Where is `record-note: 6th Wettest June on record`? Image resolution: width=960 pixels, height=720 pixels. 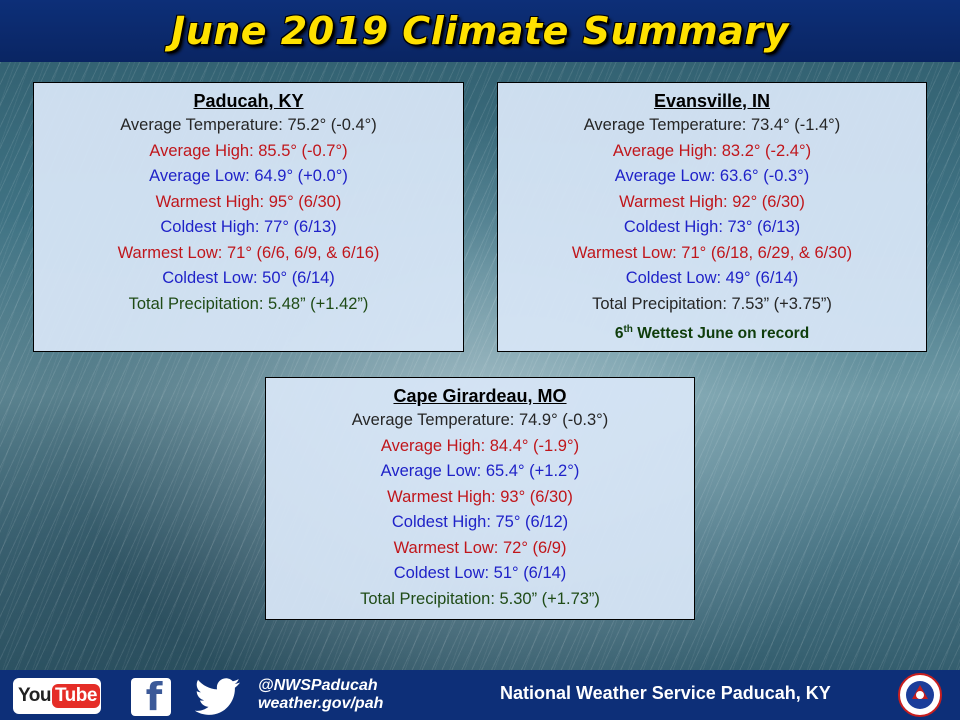
record-note: 6th Wettest June on record is located at coordinates (712, 332).